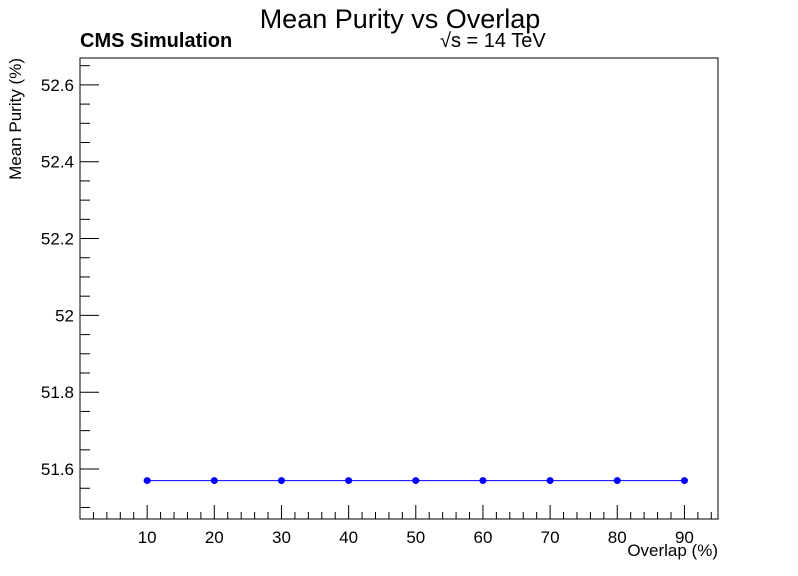 The width and height of the screenshot is (798, 576). What do you see at coordinates (348, 537) in the screenshot?
I see `x-tick-label: 40` at bounding box center [348, 537].